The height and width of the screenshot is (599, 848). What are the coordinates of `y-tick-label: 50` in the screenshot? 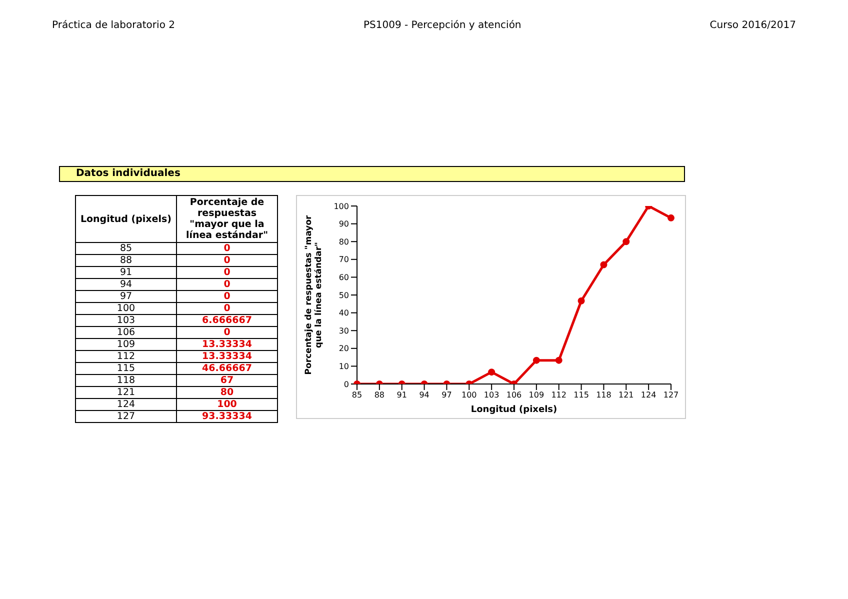 It's located at (343, 295).